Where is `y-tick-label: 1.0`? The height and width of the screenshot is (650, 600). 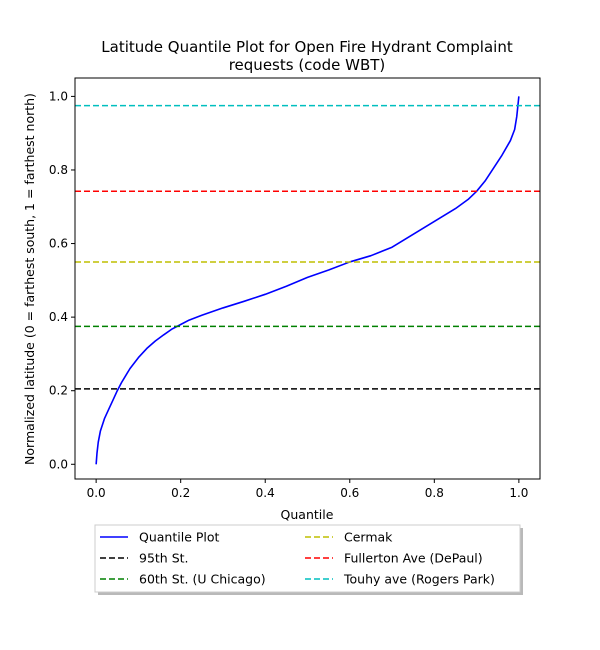
y-tick-label: 1.0 is located at coordinates (58, 96).